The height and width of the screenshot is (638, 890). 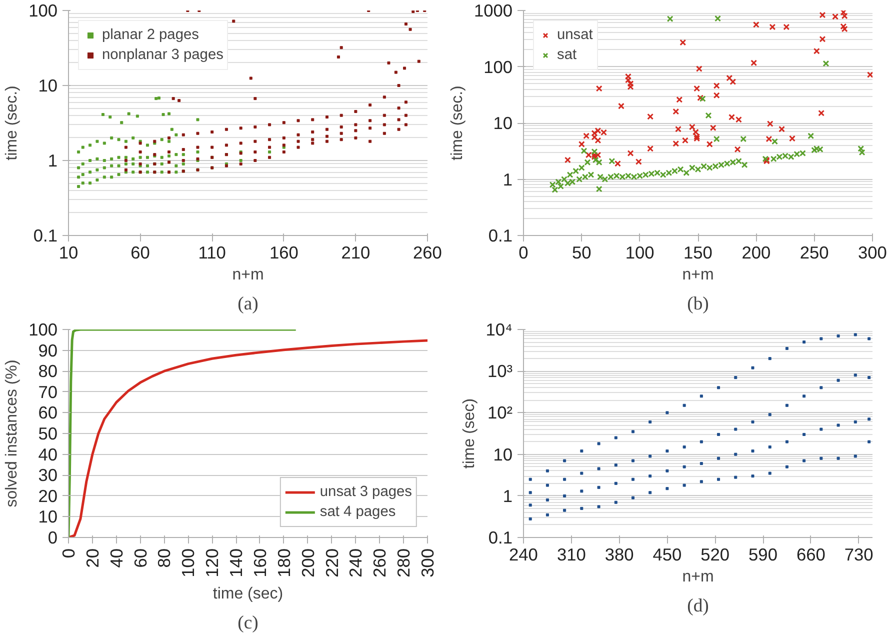 What do you see at coordinates (48, 496) in the screenshot?
I see `y-tick-label: 20` at bounding box center [48, 496].